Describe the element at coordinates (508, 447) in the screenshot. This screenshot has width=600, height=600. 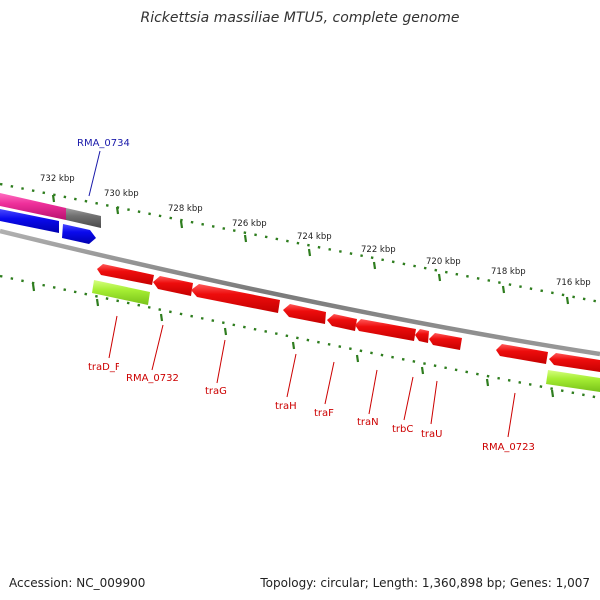
I see `gene-label-rma-0723: RMA_0723` at that location.